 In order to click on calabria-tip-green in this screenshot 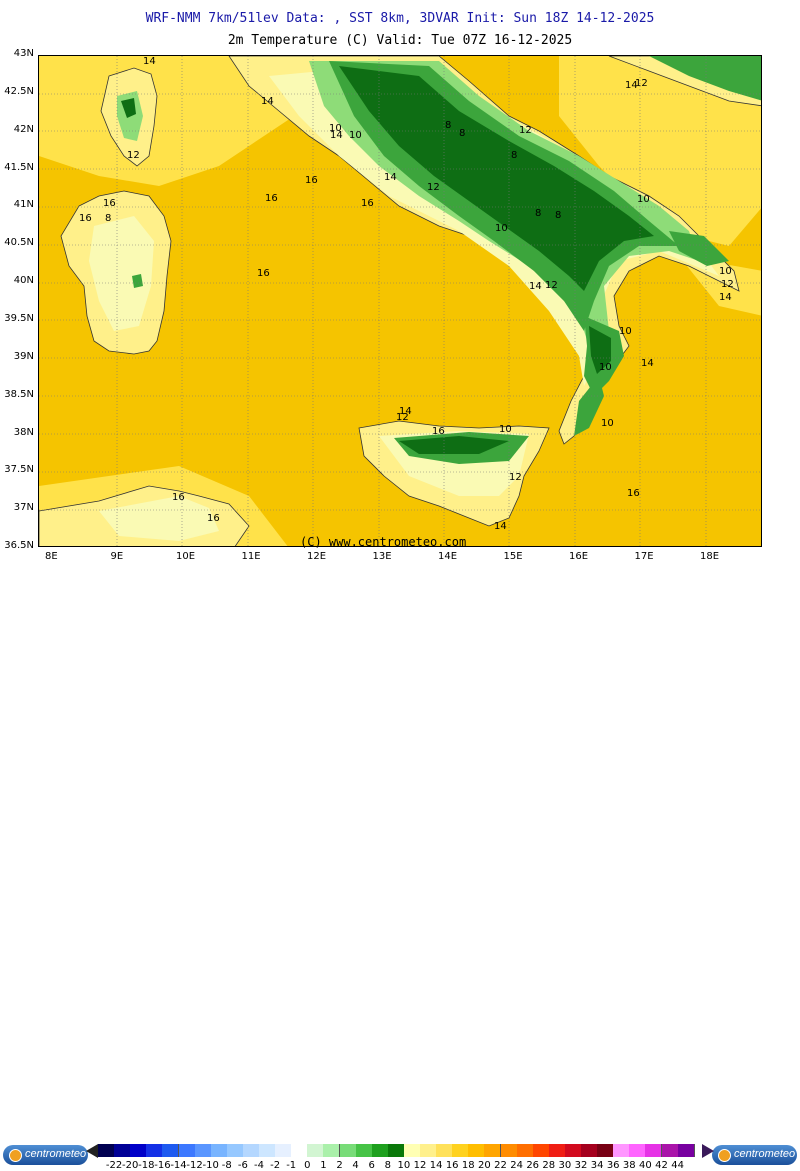, I will do `click(589, 406)`.